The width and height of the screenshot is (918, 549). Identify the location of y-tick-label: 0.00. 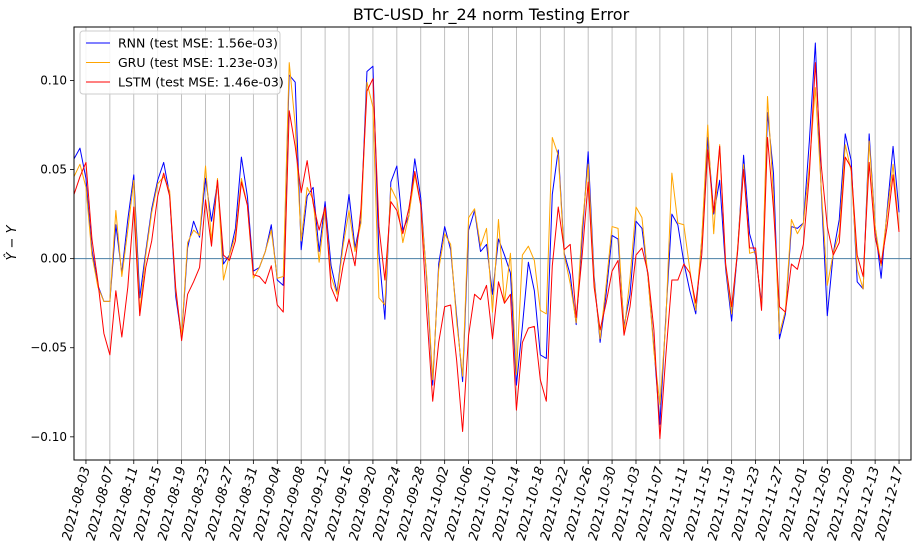
(53, 259).